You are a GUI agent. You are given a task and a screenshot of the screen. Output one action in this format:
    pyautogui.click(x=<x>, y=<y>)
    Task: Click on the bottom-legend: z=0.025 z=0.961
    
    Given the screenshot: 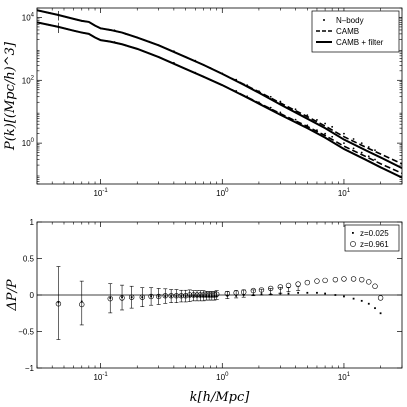 What is the action you would take?
    pyautogui.click(x=372, y=238)
    